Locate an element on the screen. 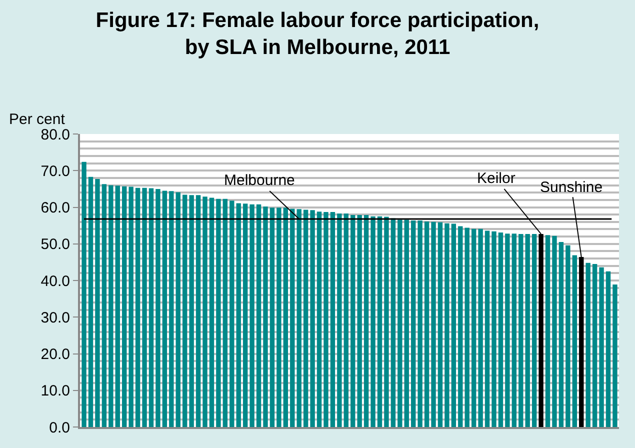 This screenshot has width=635, height=448. y-tick-label: 30.0 is located at coordinates (55, 317).